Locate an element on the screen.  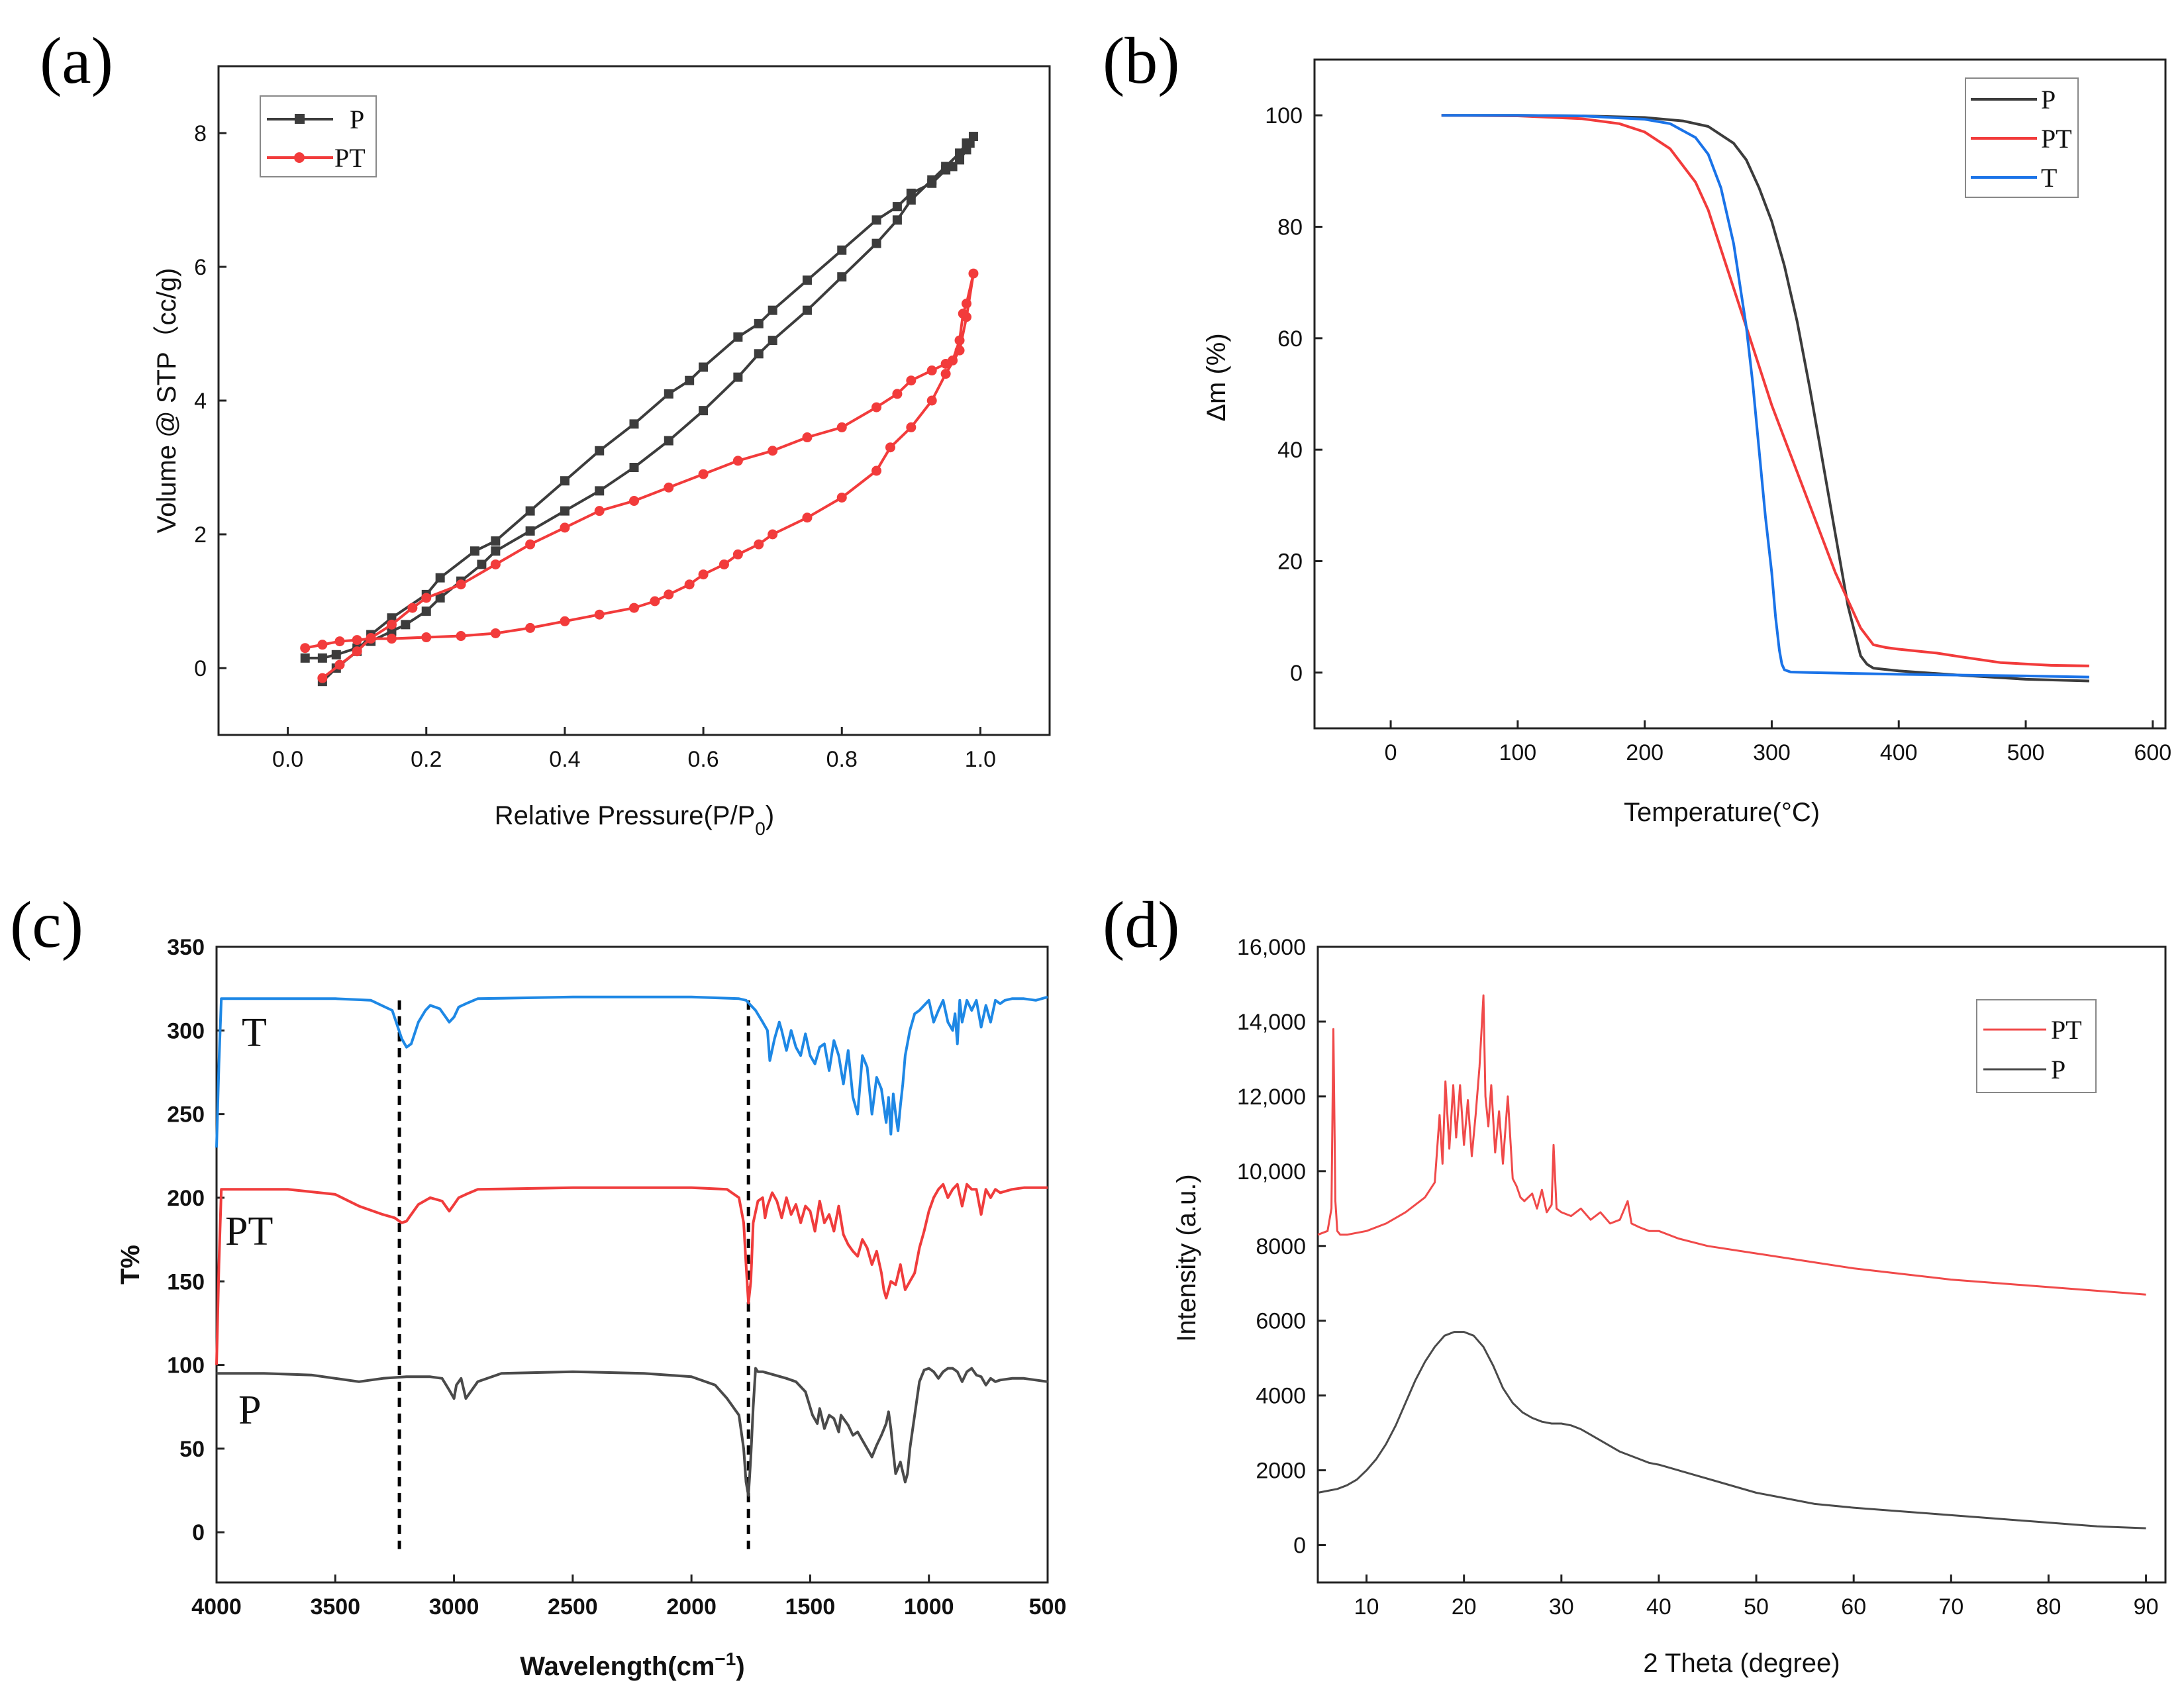
x-tick-label-c-3: 2500 is located at coordinates (573, 1607).